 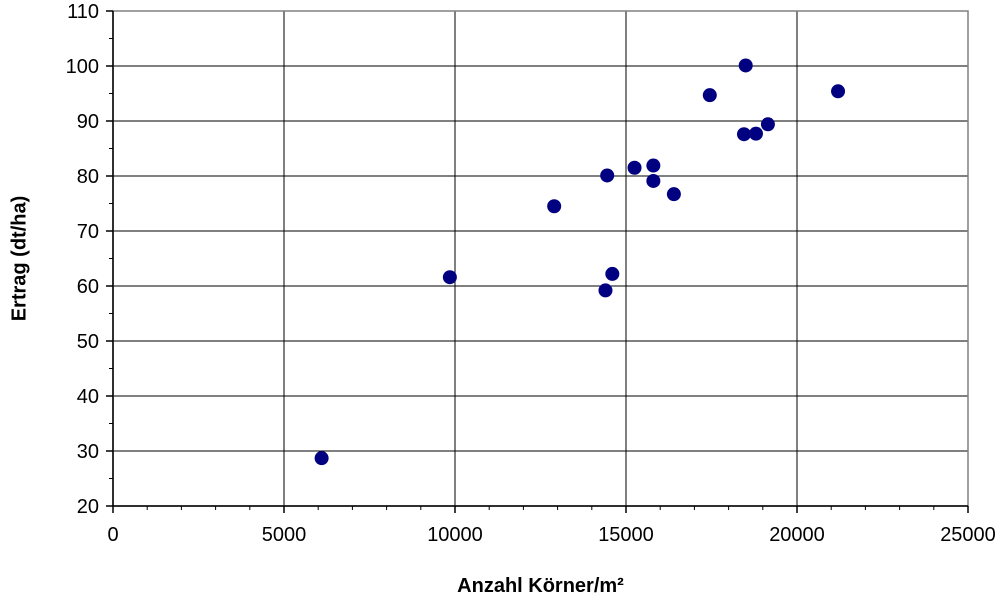 What do you see at coordinates (19, 259) in the screenshot?
I see `y-axis-title: Ertrag (dt/ha)` at bounding box center [19, 259].